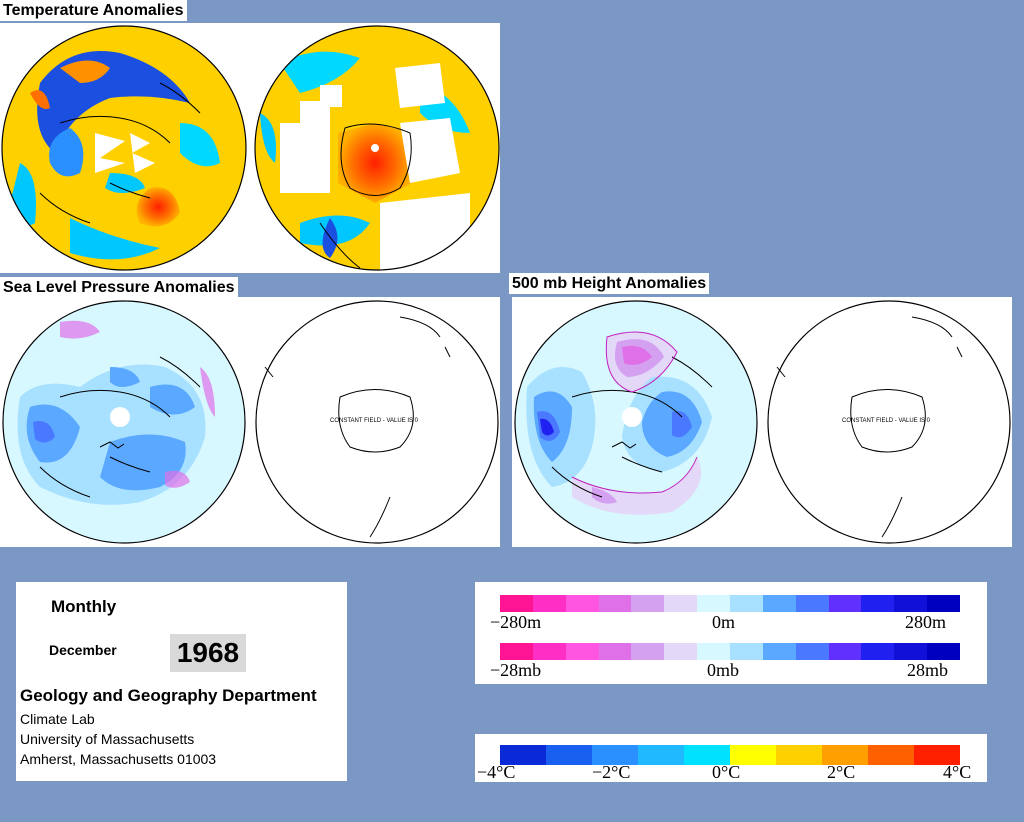 This screenshot has width=1024, height=822. I want to click on temp-tick-label-2: 0°C, so click(726, 772).